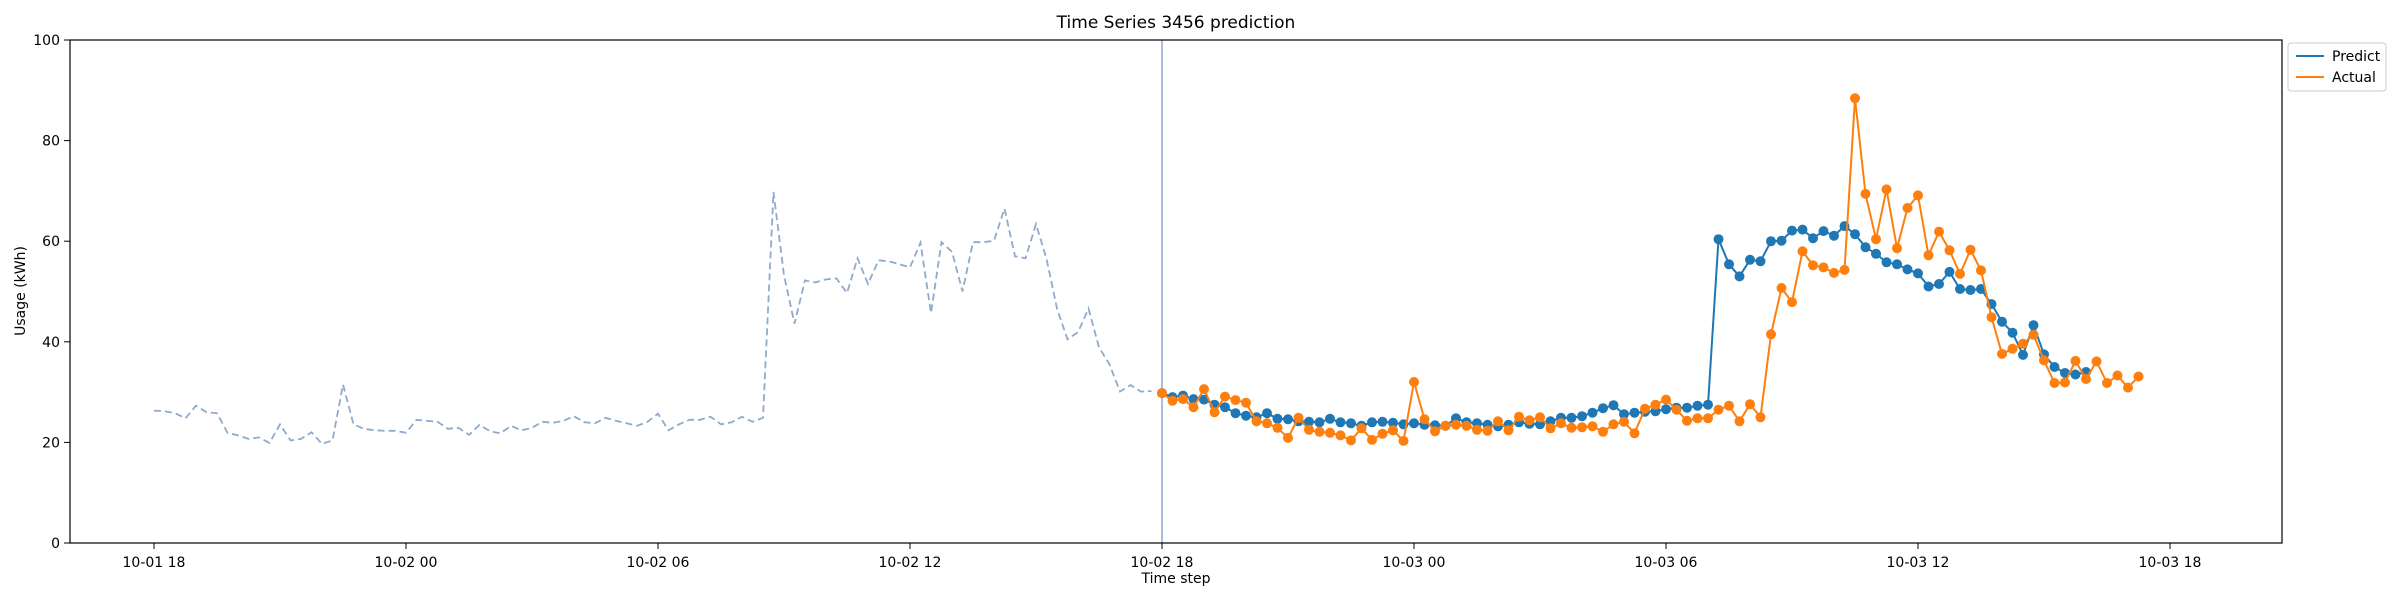 The image size is (2400, 600). What do you see at coordinates (910, 563) in the screenshot?
I see `x-tick-label: 10-02 12` at bounding box center [910, 563].